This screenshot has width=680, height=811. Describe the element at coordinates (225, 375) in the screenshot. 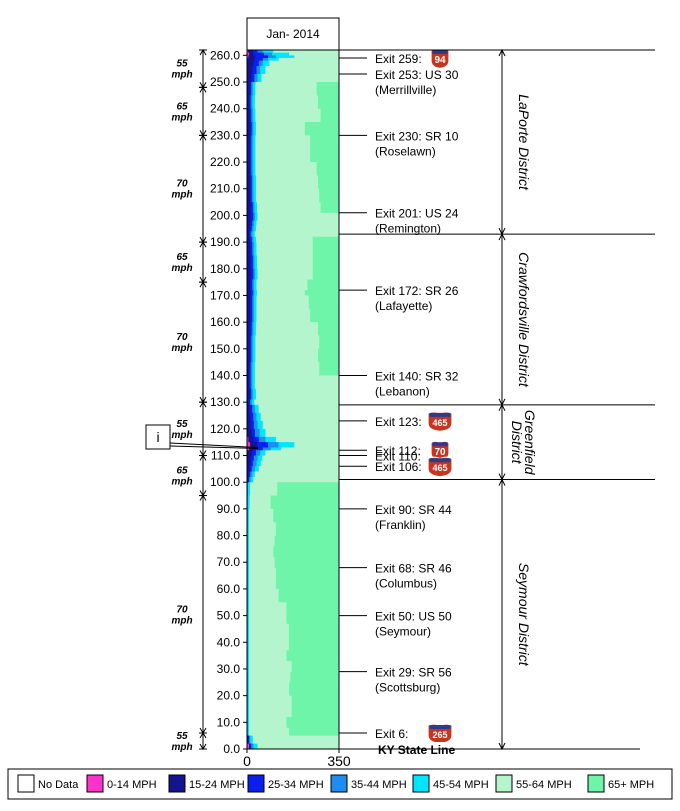

I see `y-tick-label: 140.0` at that location.